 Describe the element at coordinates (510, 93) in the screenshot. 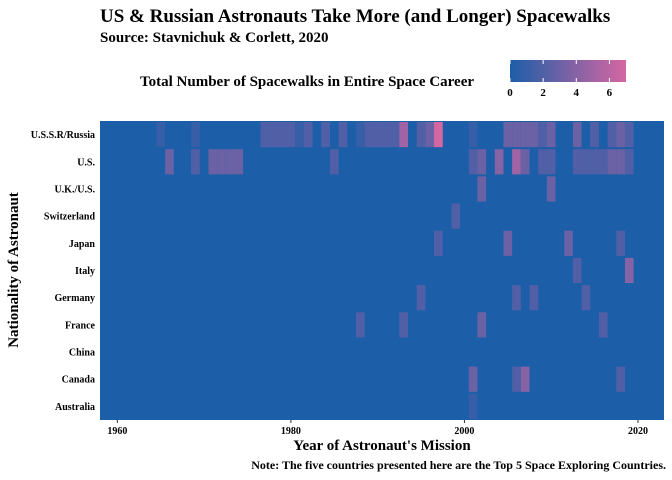

I see `legend-tick-label: 0` at that location.